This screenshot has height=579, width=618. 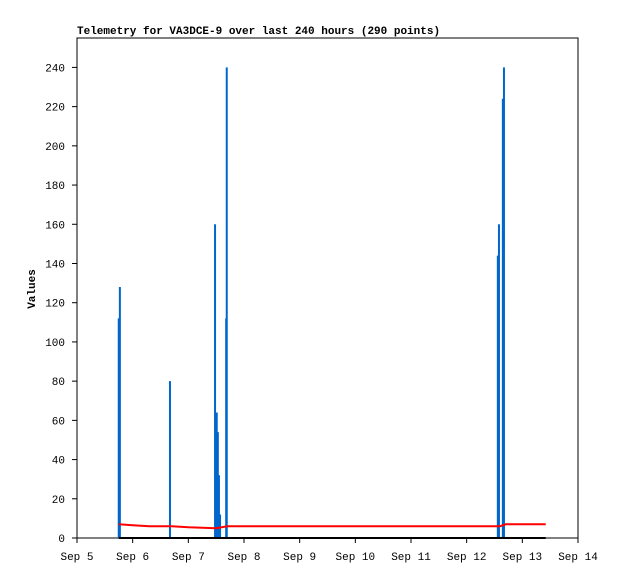 What do you see at coordinates (58, 422) in the screenshot?
I see `y-tick-label: 60` at bounding box center [58, 422].